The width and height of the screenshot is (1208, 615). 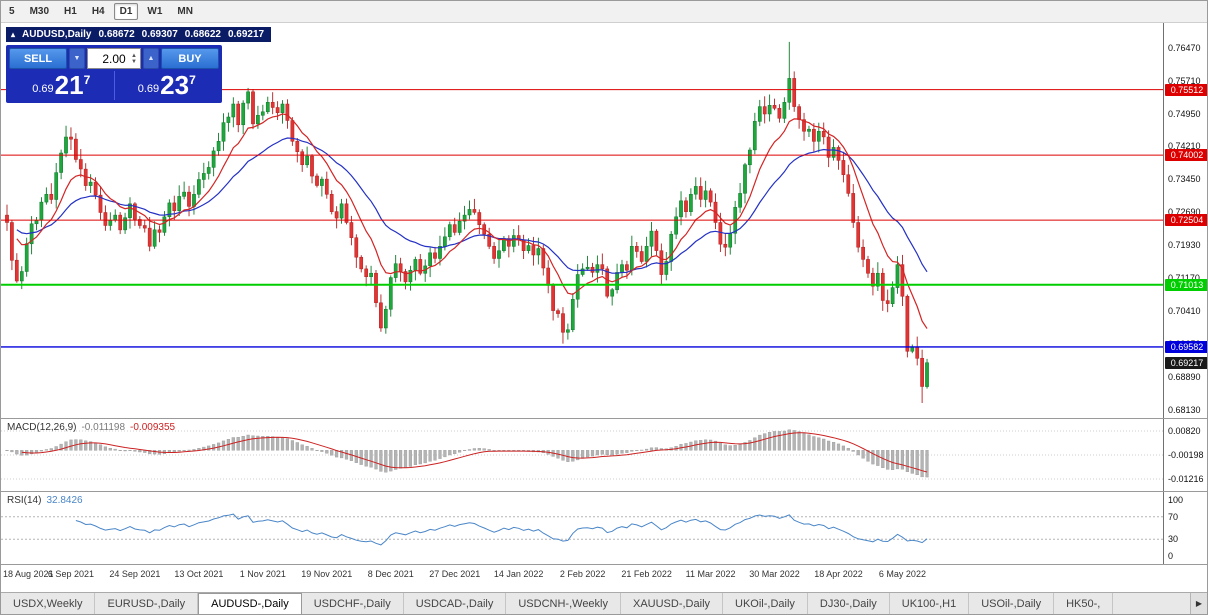 I want to click on macd-tick-label: 0.00820, so click(x=1184, y=431).